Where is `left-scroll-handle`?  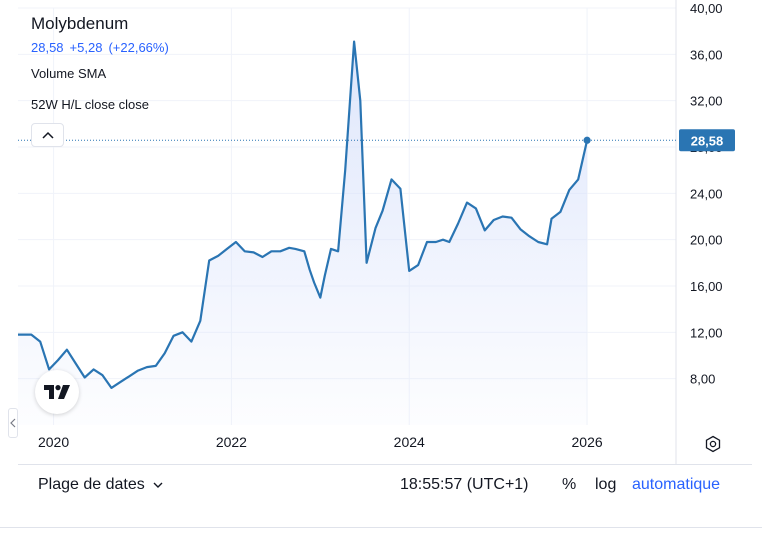 left-scroll-handle is located at coordinates (13, 423).